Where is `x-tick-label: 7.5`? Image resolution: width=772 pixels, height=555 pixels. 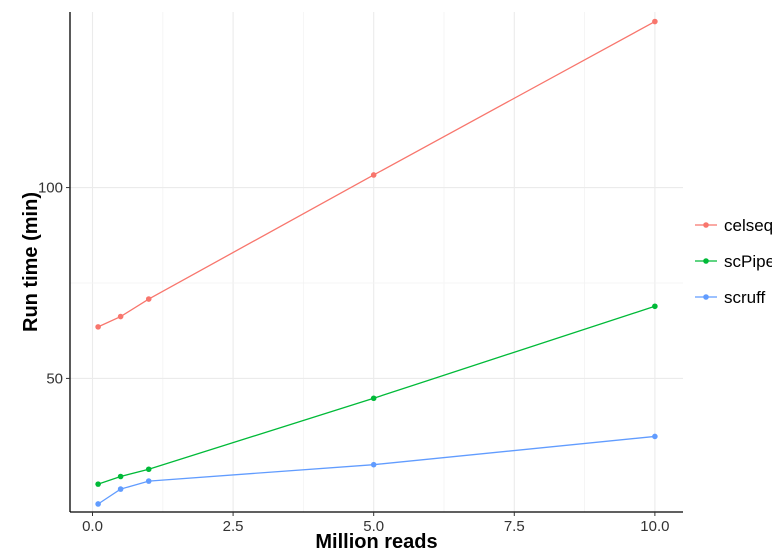
x-tick-label: 7.5 is located at coordinates (514, 526).